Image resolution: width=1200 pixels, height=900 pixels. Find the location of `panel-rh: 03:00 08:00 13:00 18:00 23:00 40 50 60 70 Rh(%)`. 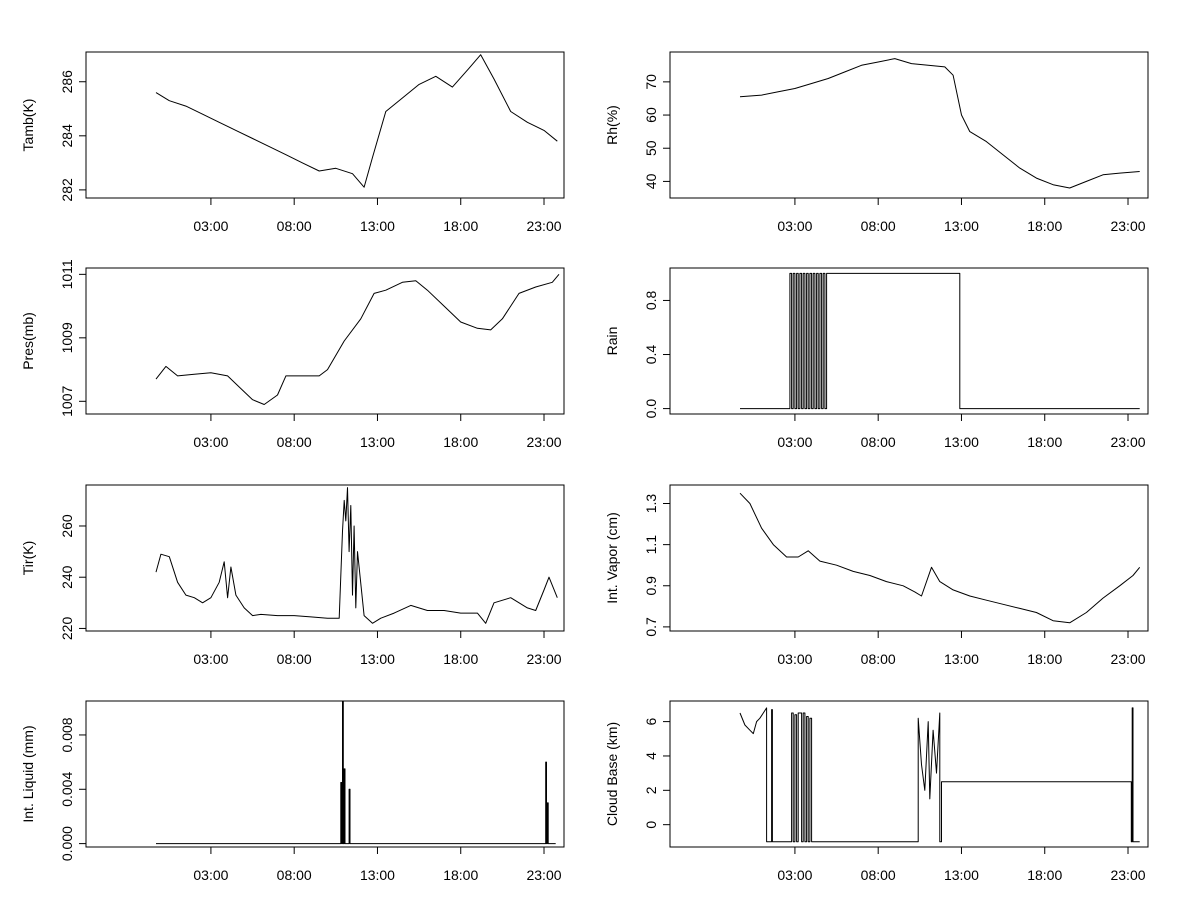

panel-rh: 03:00 08:00 13:00 18:00 23:00 40 50 60 70 Rh(%) is located at coordinates (876, 142).